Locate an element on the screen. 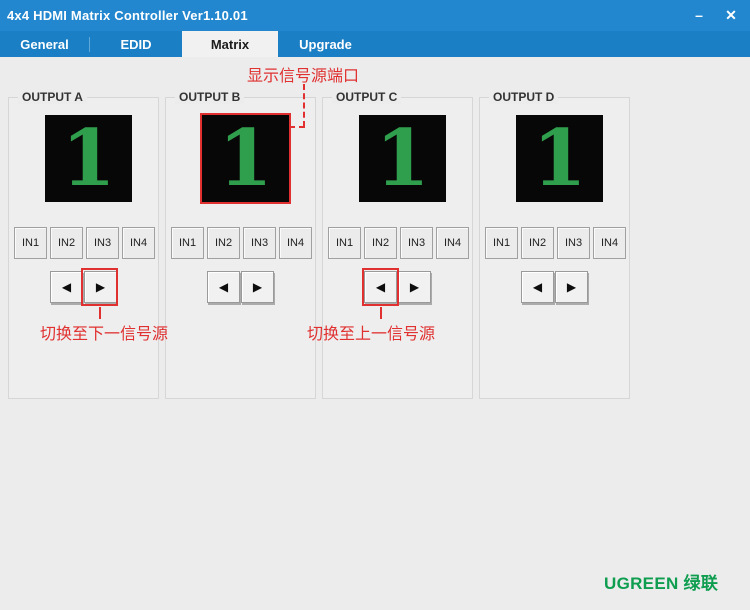 The height and width of the screenshot is (610, 750). output-d-source-display: 1 is located at coordinates (559, 158).